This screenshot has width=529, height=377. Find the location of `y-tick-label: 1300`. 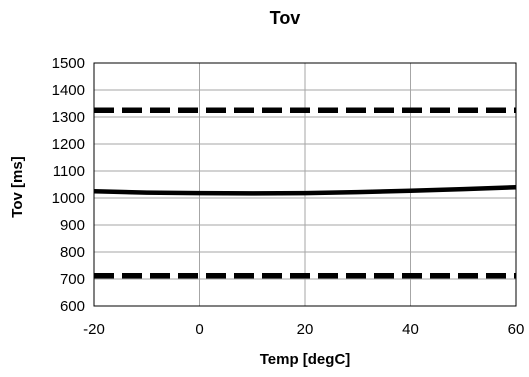

y-tick-label: 1300 is located at coordinates (68, 117).